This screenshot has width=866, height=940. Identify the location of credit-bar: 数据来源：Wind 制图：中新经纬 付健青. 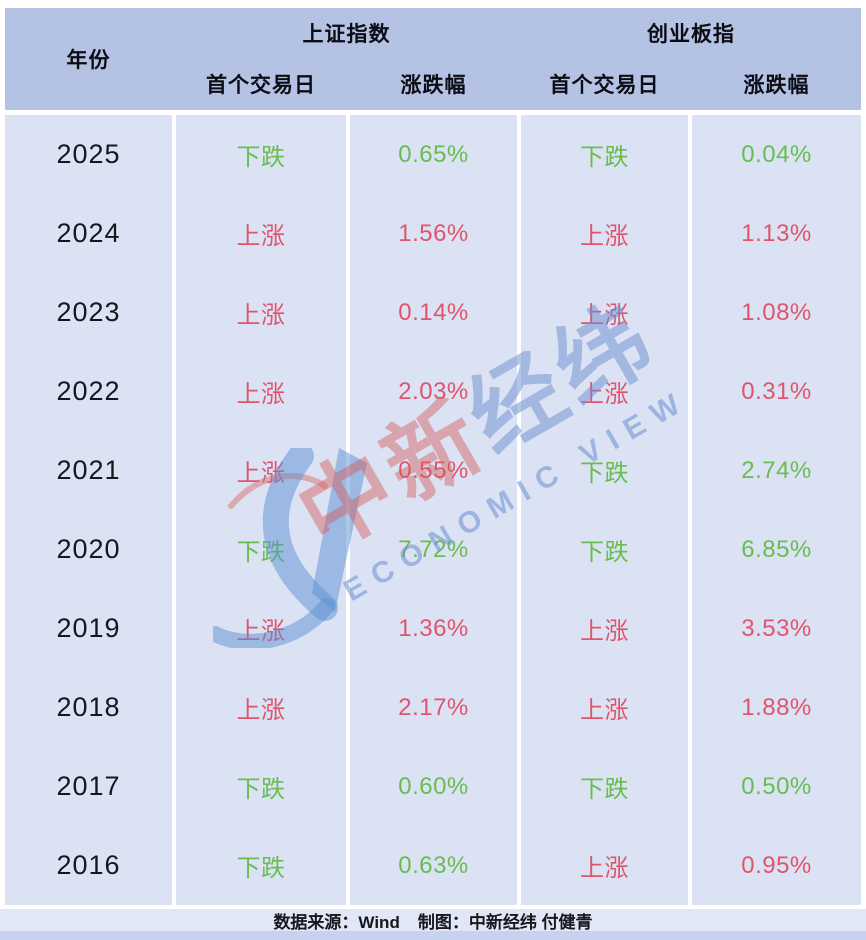
(433, 920).